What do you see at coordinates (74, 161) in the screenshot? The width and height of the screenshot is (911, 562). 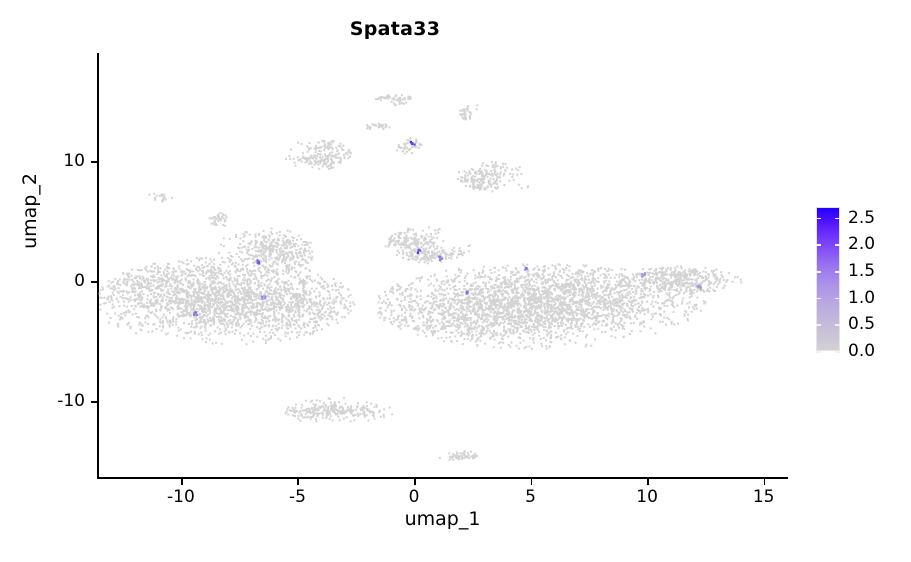 I see `y-tick-label: 10` at bounding box center [74, 161].